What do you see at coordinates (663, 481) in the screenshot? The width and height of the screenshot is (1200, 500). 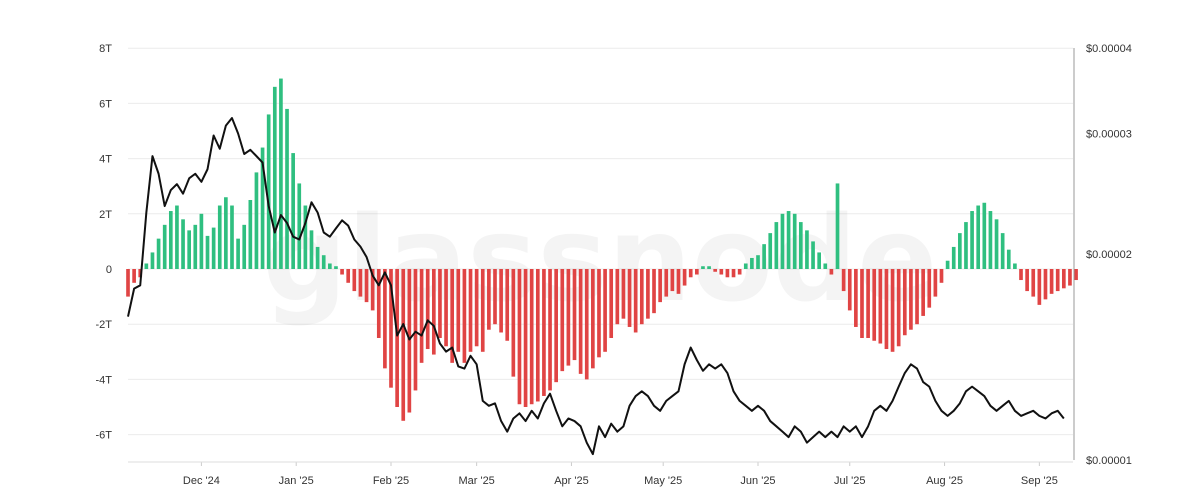 I see `x-axis-tick-label: May '25` at bounding box center [663, 481].